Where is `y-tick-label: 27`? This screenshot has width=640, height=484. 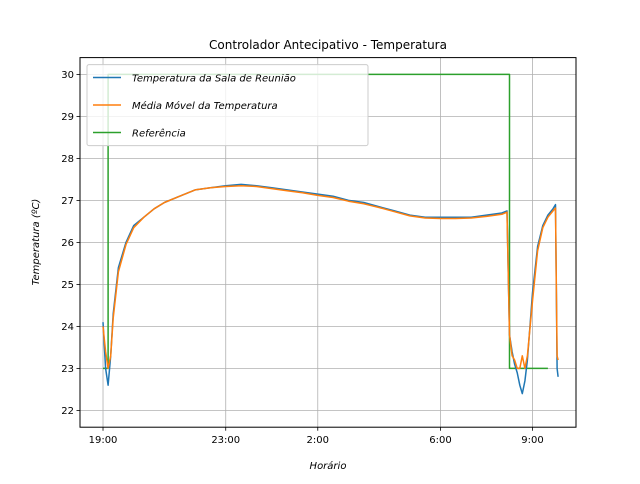 y-tick-label: 27 is located at coordinates (67, 201).